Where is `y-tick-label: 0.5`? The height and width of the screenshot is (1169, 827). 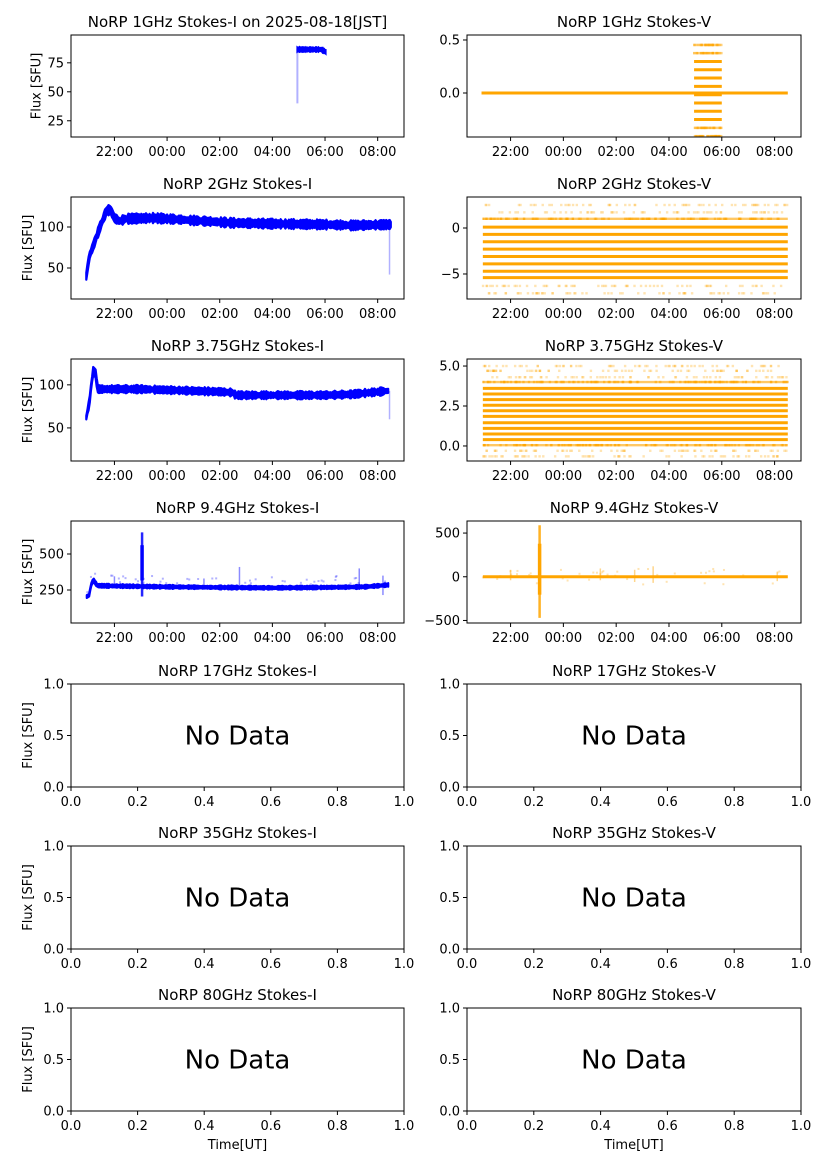
y-tick-label: 0.5 is located at coordinates (53, 898).